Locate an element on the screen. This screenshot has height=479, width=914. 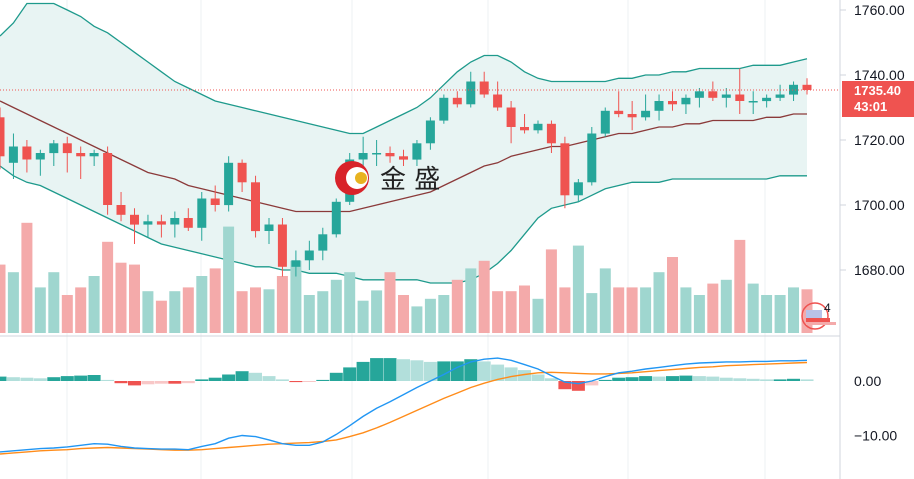
watermark-text: 金 盛 is located at coordinates (410, 180).